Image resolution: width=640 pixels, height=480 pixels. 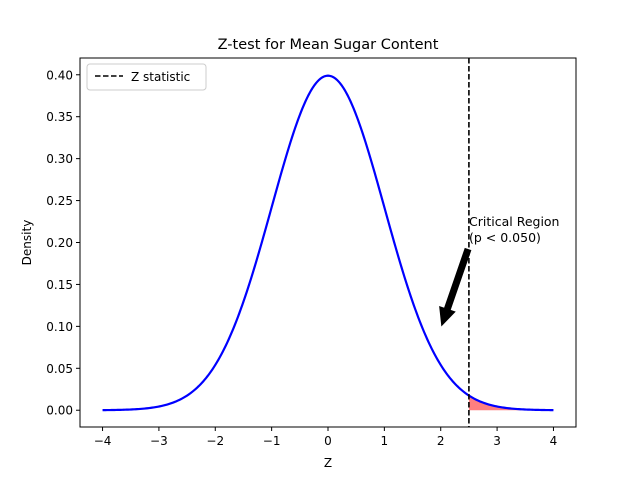 What do you see at coordinates (59, 327) in the screenshot?
I see `y-tick-label: 0.10` at bounding box center [59, 327].